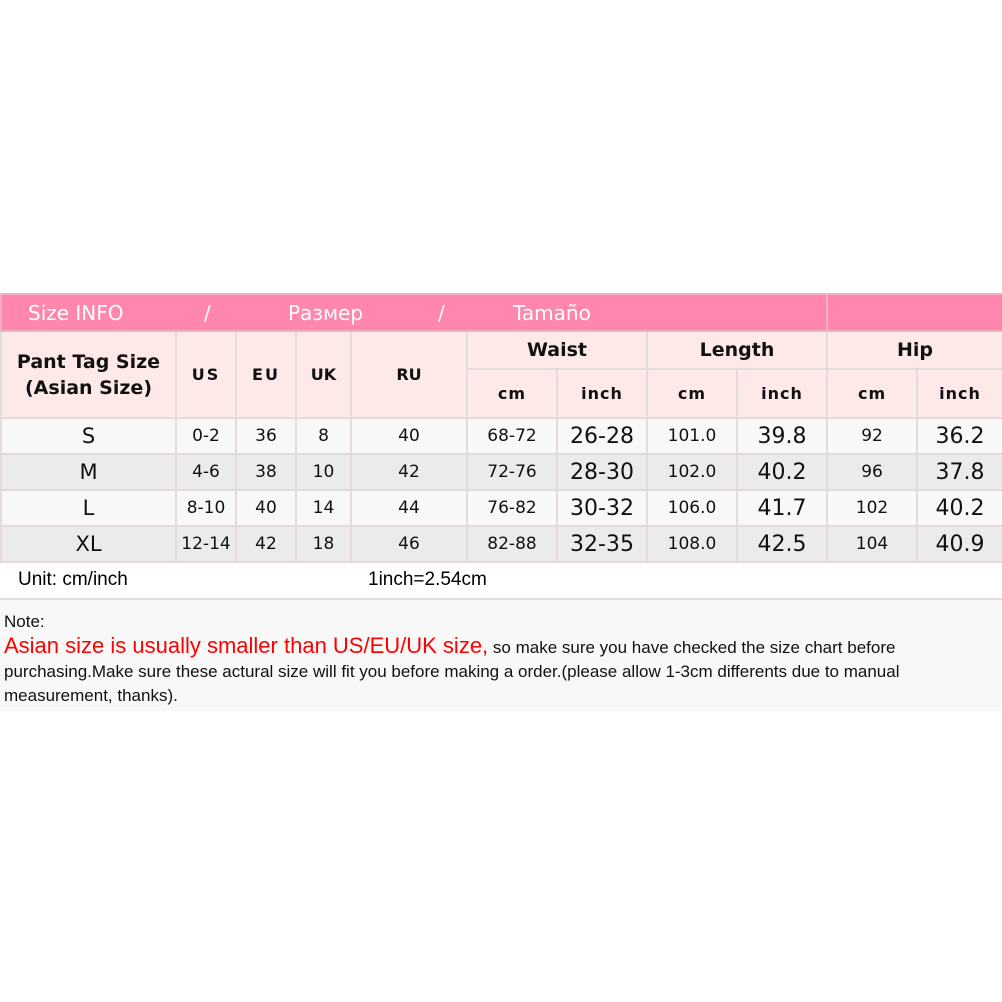 The width and height of the screenshot is (1002, 1002). What do you see at coordinates (206, 374) in the screenshot?
I see `header-us: US` at bounding box center [206, 374].